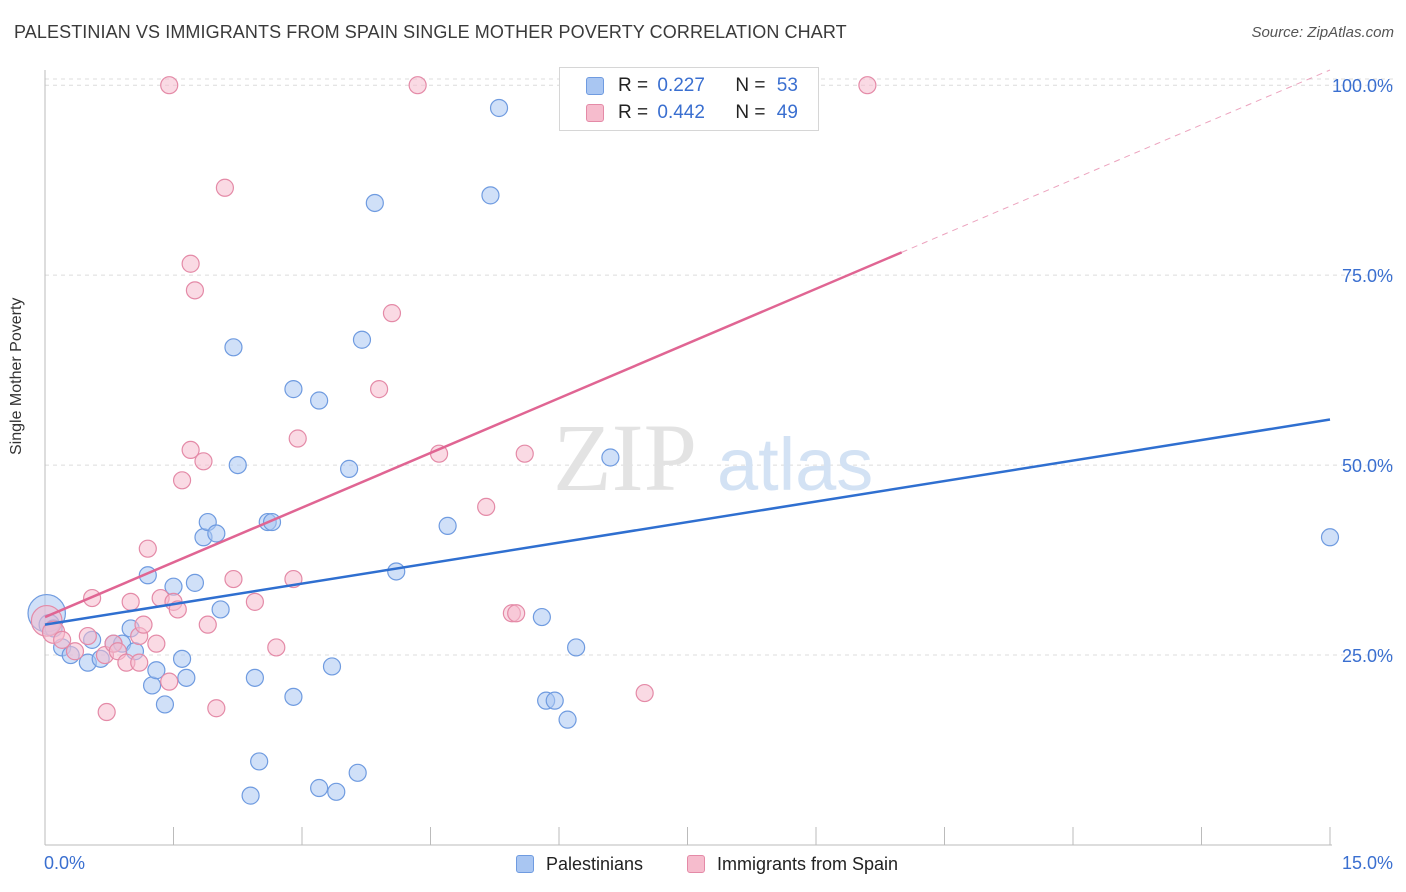 This screenshot has height=892, width=1406. I want to click on trendline-extension-immigrants-from-spain, so click(1116, 161).